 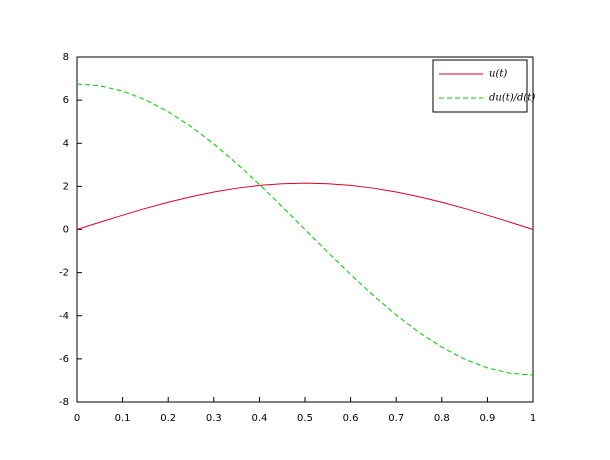 I want to click on x-tick-label: 0.3, so click(x=214, y=418).